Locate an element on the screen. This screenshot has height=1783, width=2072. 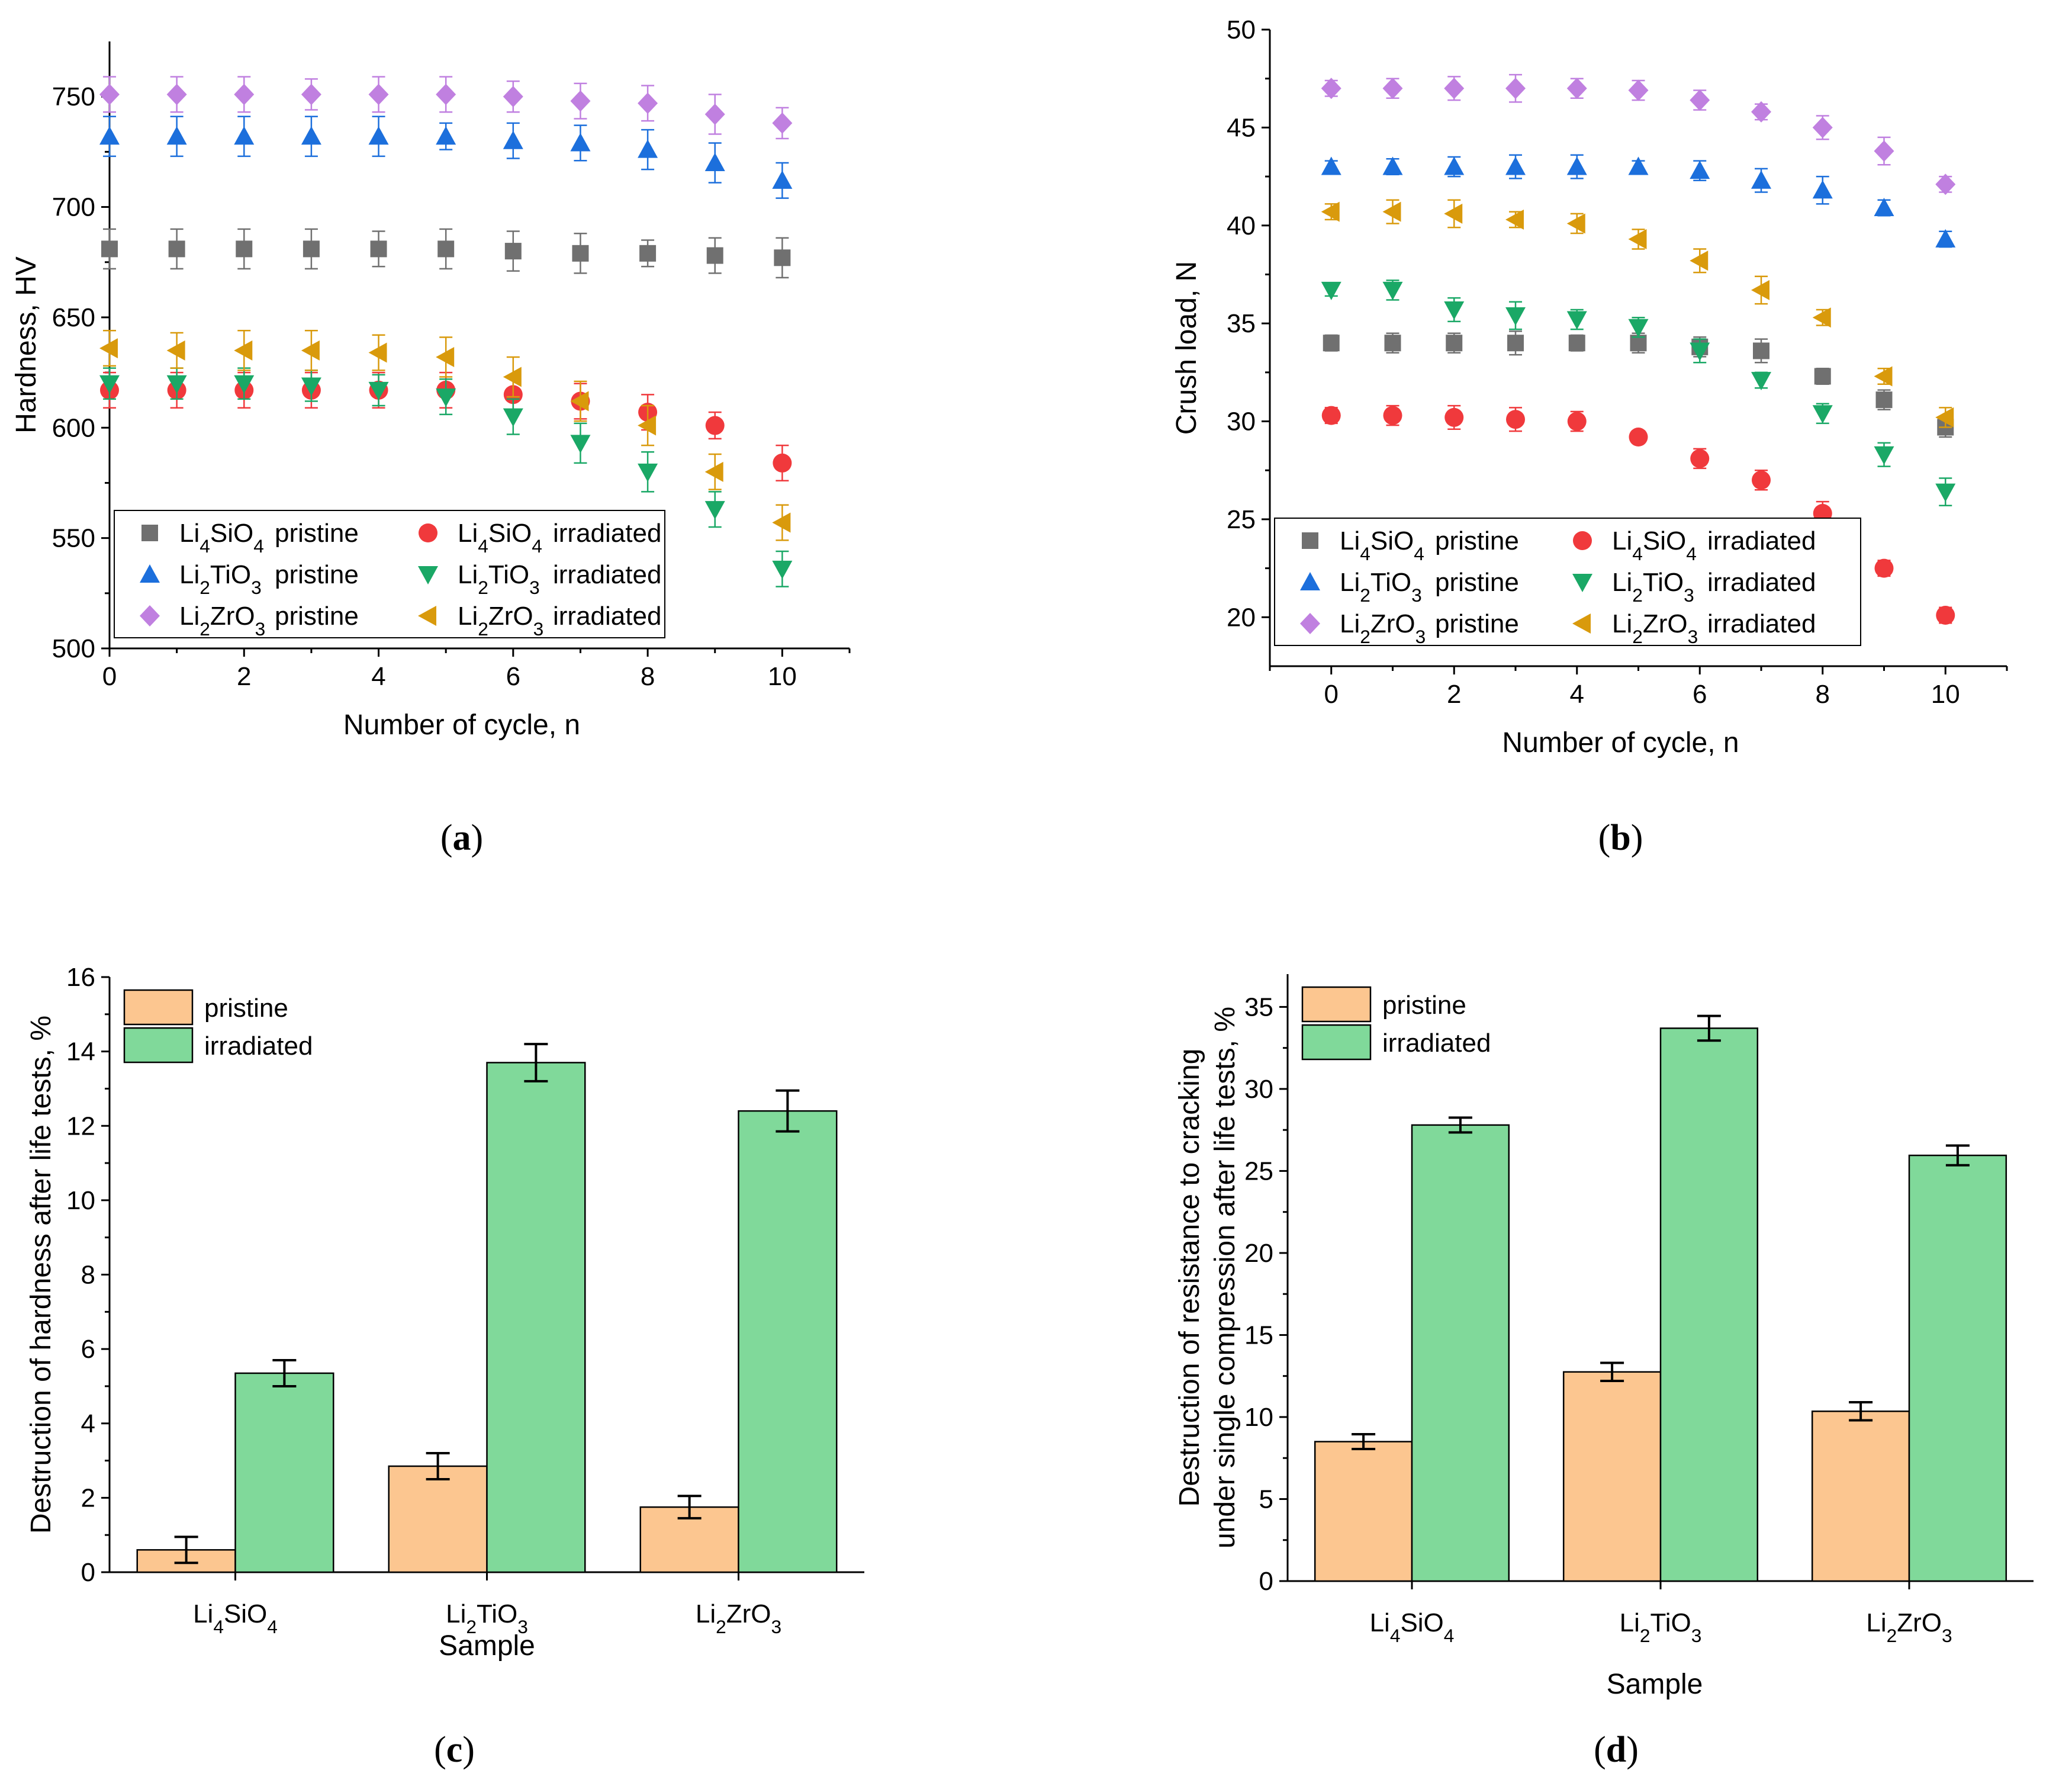
bar-irradiated is located at coordinates (1957, 1368).